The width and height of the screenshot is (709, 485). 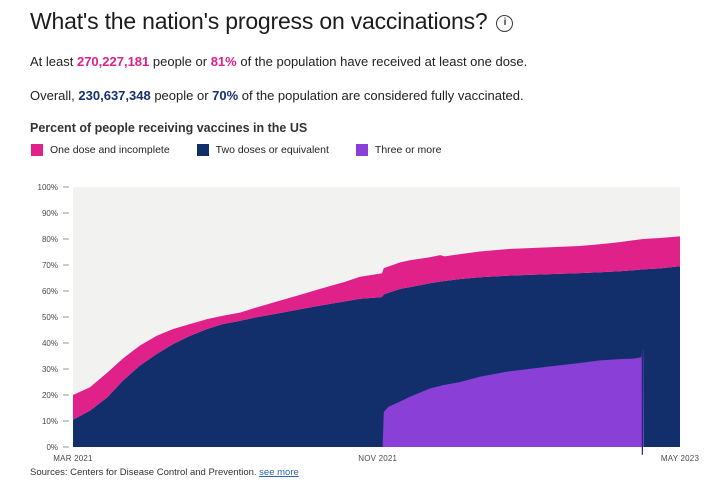 I want to click on y-tick-label: 90%, so click(x=50, y=213).